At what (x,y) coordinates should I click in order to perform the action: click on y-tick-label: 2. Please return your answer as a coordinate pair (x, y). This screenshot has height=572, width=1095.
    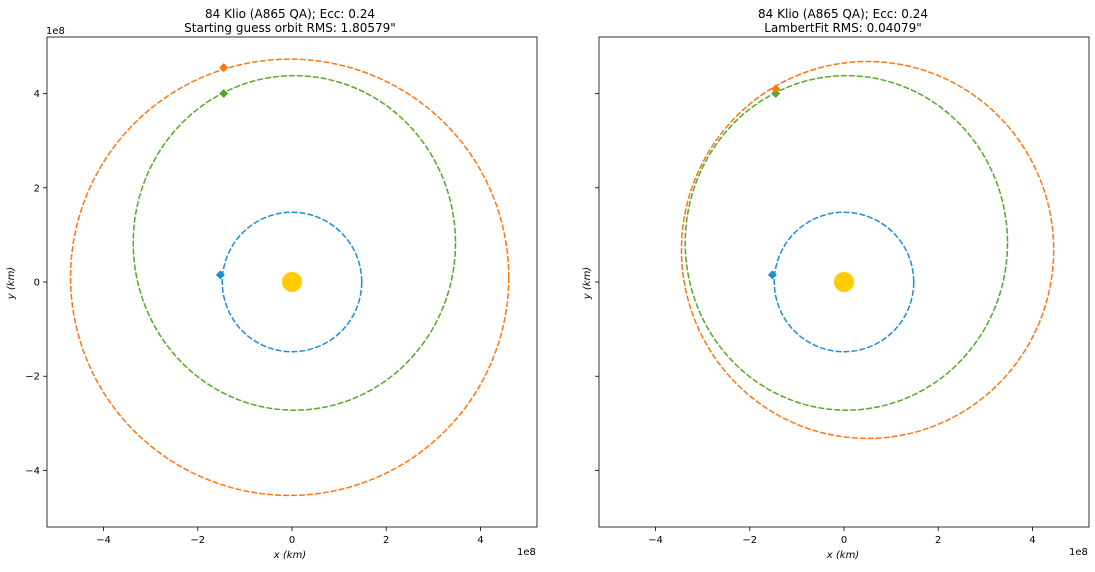
    Looking at the image, I should click on (37, 188).